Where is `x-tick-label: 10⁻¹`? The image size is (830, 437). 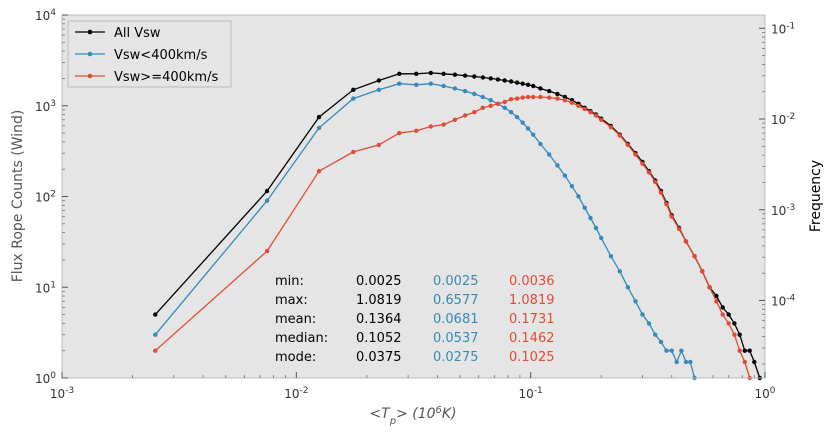
x-tick-label: 10⁻¹ is located at coordinates (531, 393).